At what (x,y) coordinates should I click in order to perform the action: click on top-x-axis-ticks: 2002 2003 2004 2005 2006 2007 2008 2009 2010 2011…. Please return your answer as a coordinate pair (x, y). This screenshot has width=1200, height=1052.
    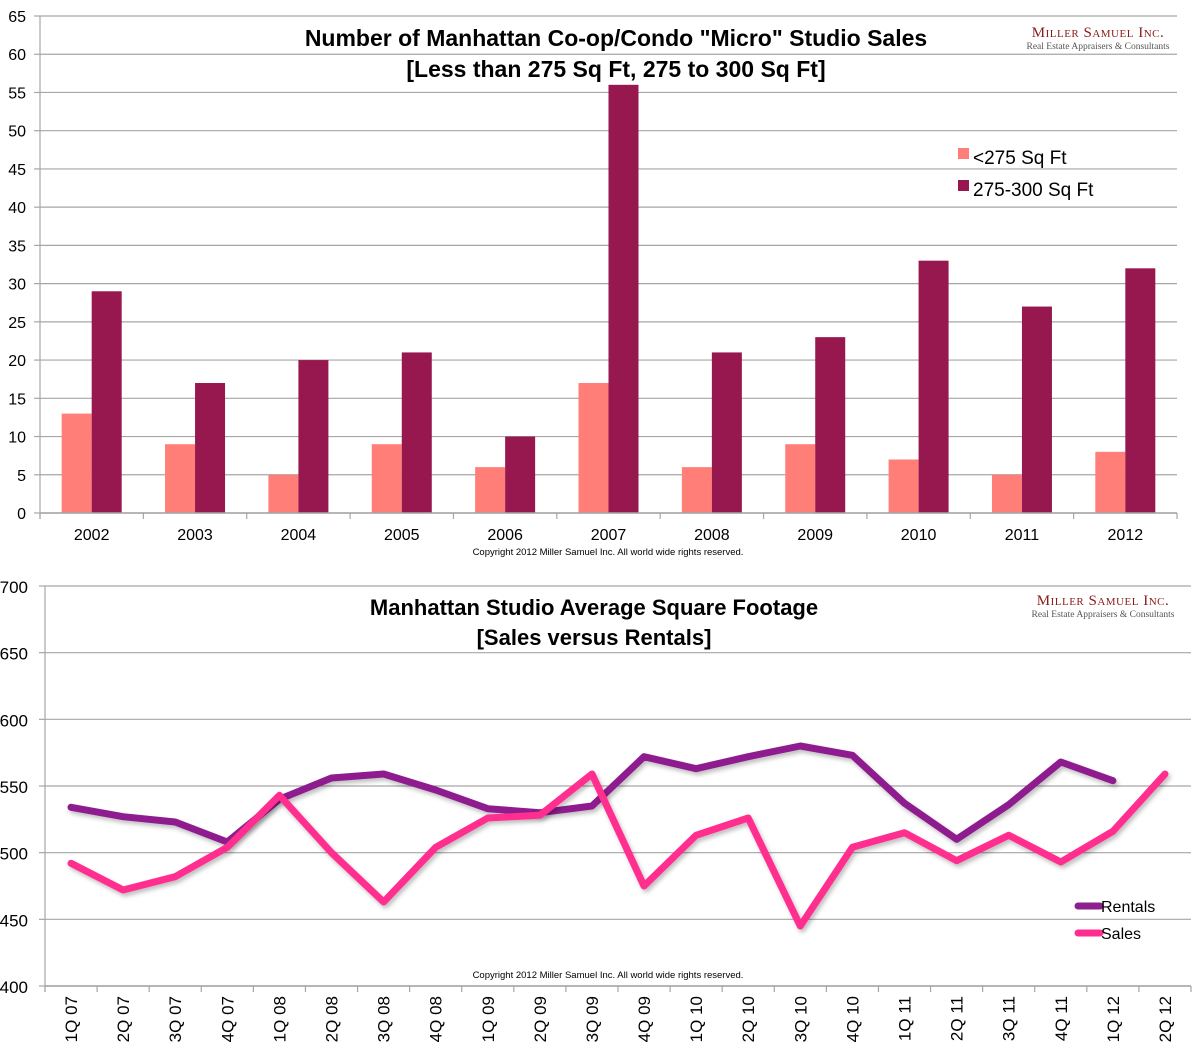
    Looking at the image, I should click on (608, 528).